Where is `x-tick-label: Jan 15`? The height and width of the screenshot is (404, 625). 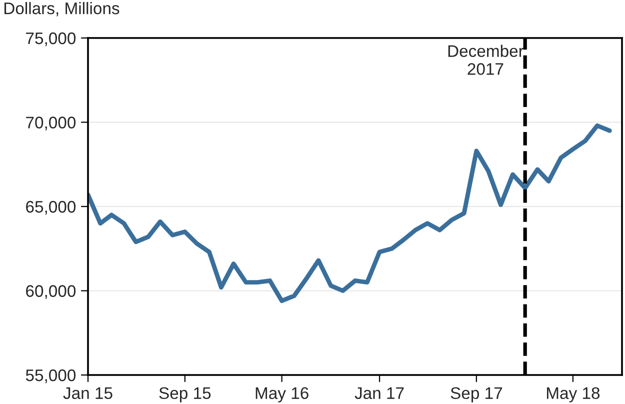 x-tick-label: Jan 15 is located at coordinates (87, 393).